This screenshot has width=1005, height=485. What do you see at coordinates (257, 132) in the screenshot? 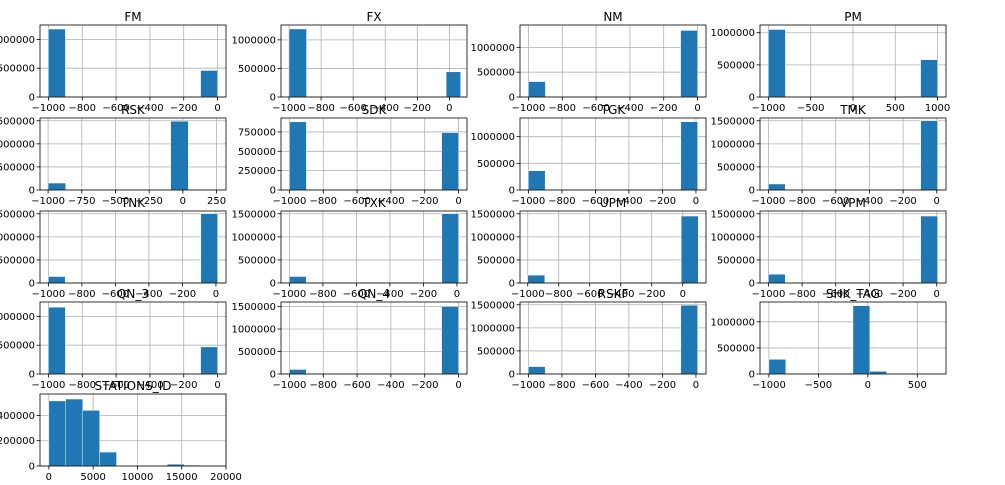
I see `y-tick-label: 750000` at bounding box center [257, 132].